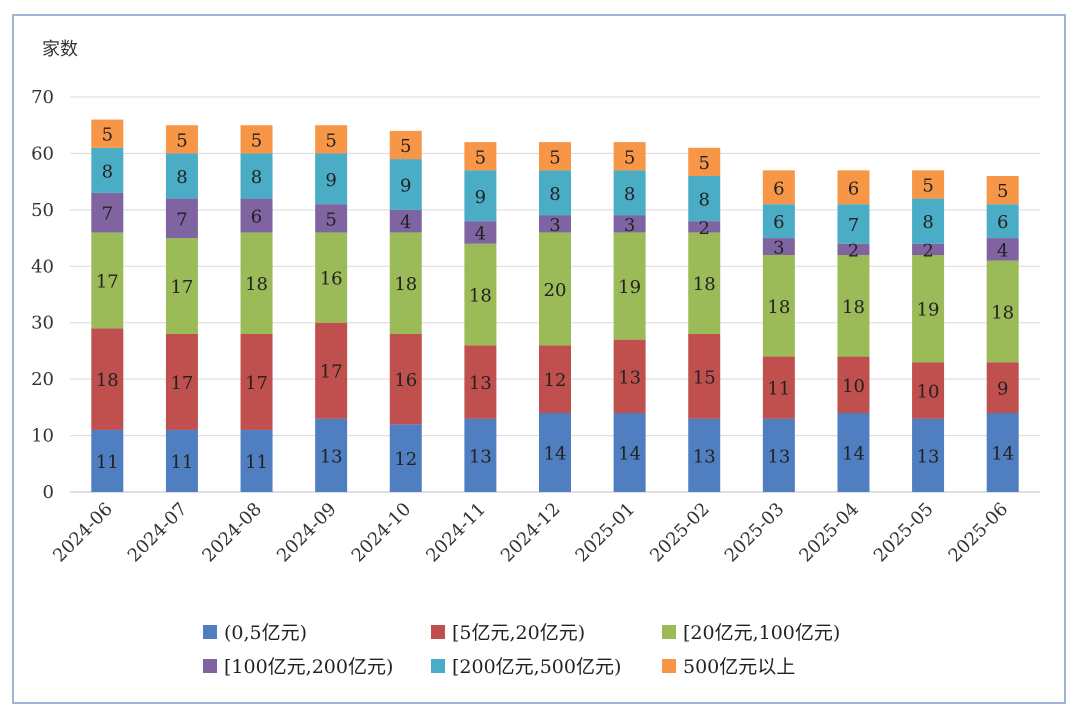 The width and height of the screenshot is (1080, 717). Describe the element at coordinates (518, 633) in the screenshot. I see `legend-label: [5亿元,20亿元)` at that location.